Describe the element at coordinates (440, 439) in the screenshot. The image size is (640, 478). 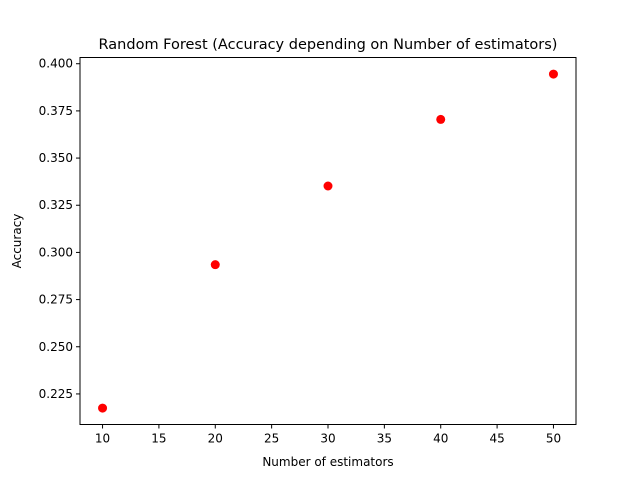
I see `x-tick-label: 40` at that location.